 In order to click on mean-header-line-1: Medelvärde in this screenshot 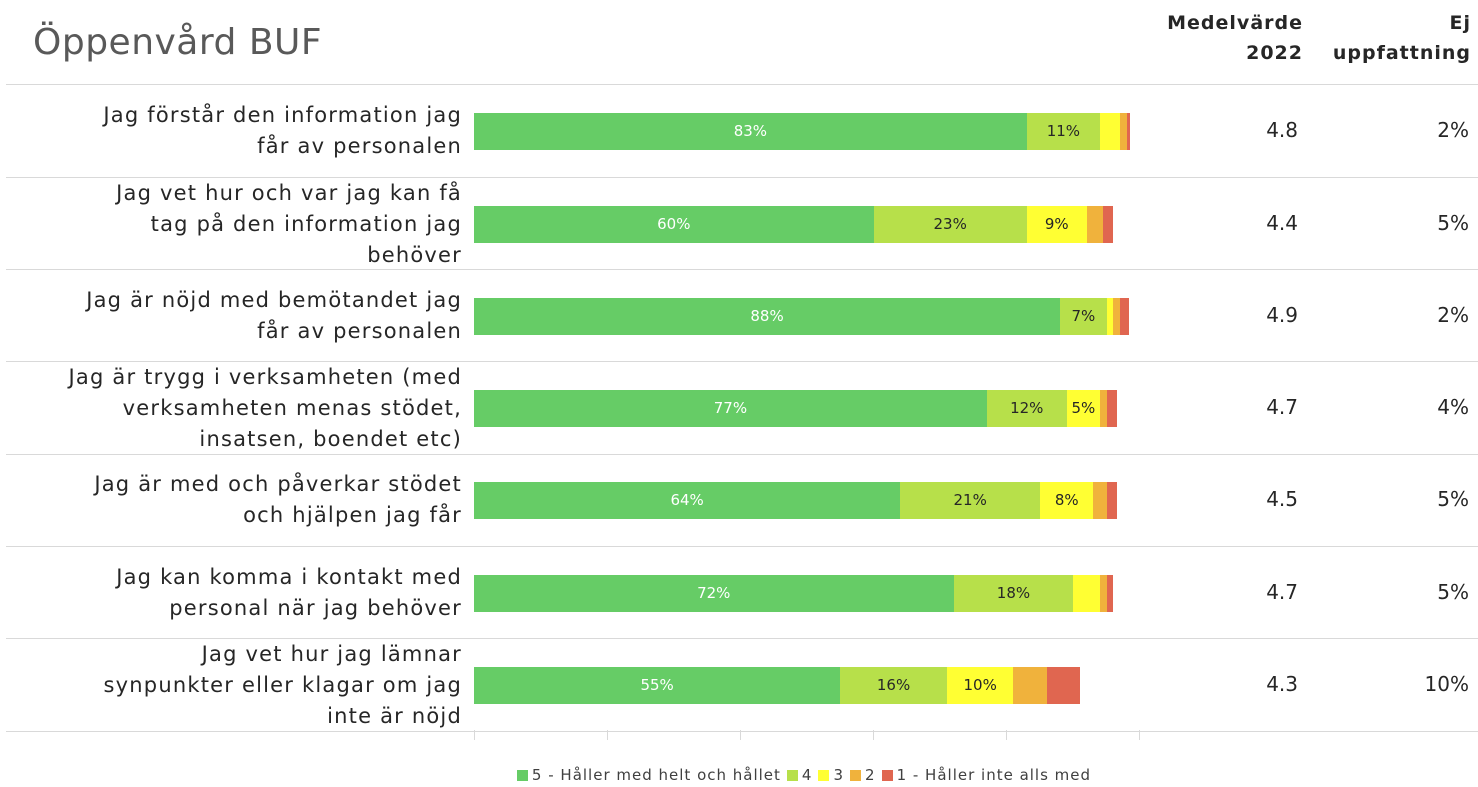, I will do `click(1235, 23)`.